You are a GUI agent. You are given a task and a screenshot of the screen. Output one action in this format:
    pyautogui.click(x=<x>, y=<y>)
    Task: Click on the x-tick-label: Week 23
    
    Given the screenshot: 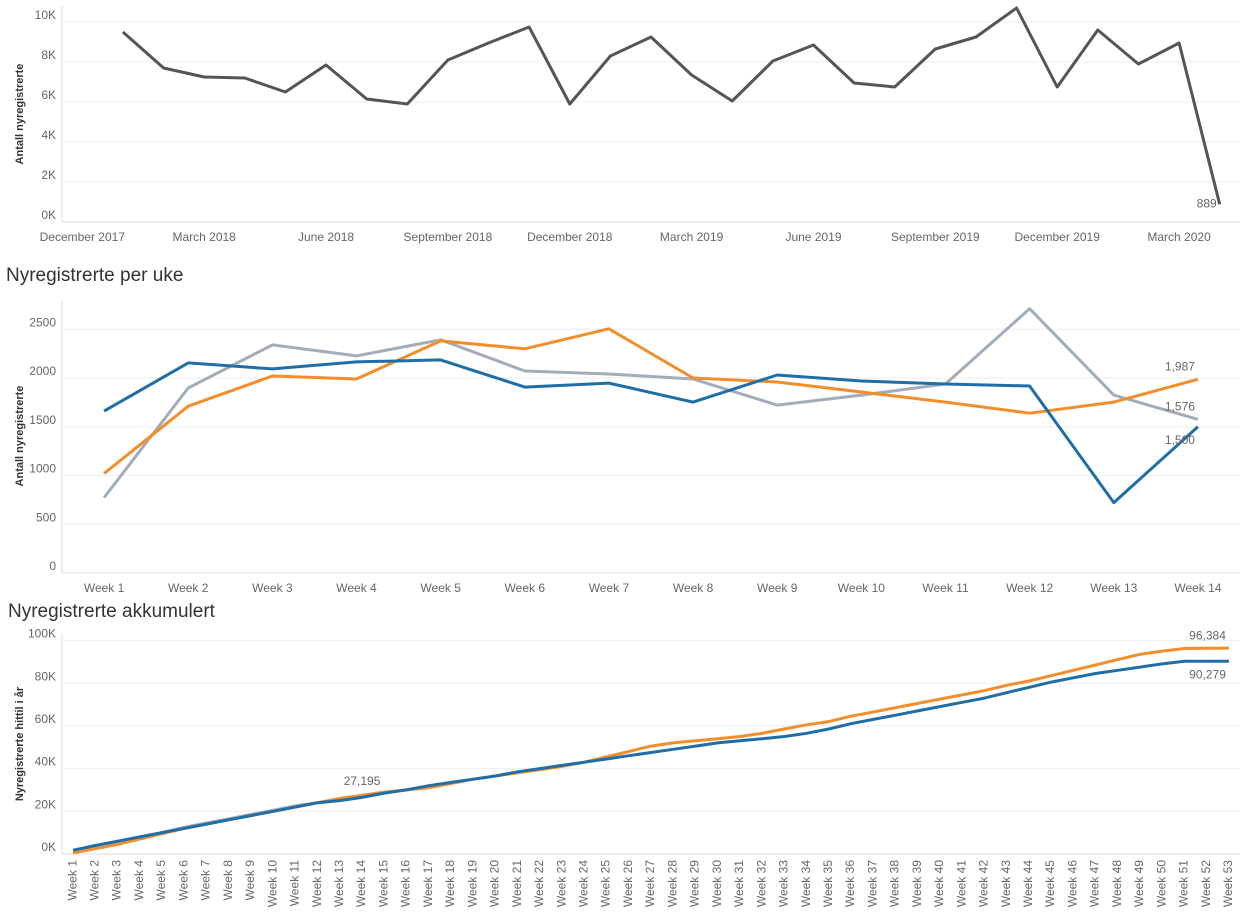 What is the action you would take?
    pyautogui.click(x=561, y=883)
    